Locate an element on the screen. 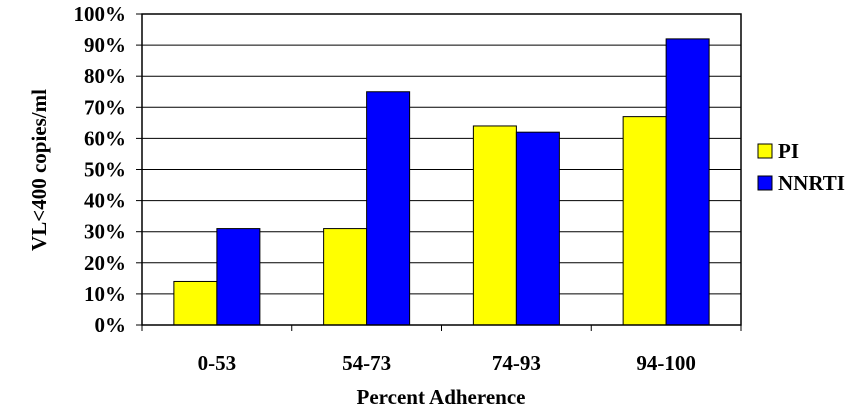  x-tick-labels: 0-53 54-73 74-93 94-100 is located at coordinates (447, 363).